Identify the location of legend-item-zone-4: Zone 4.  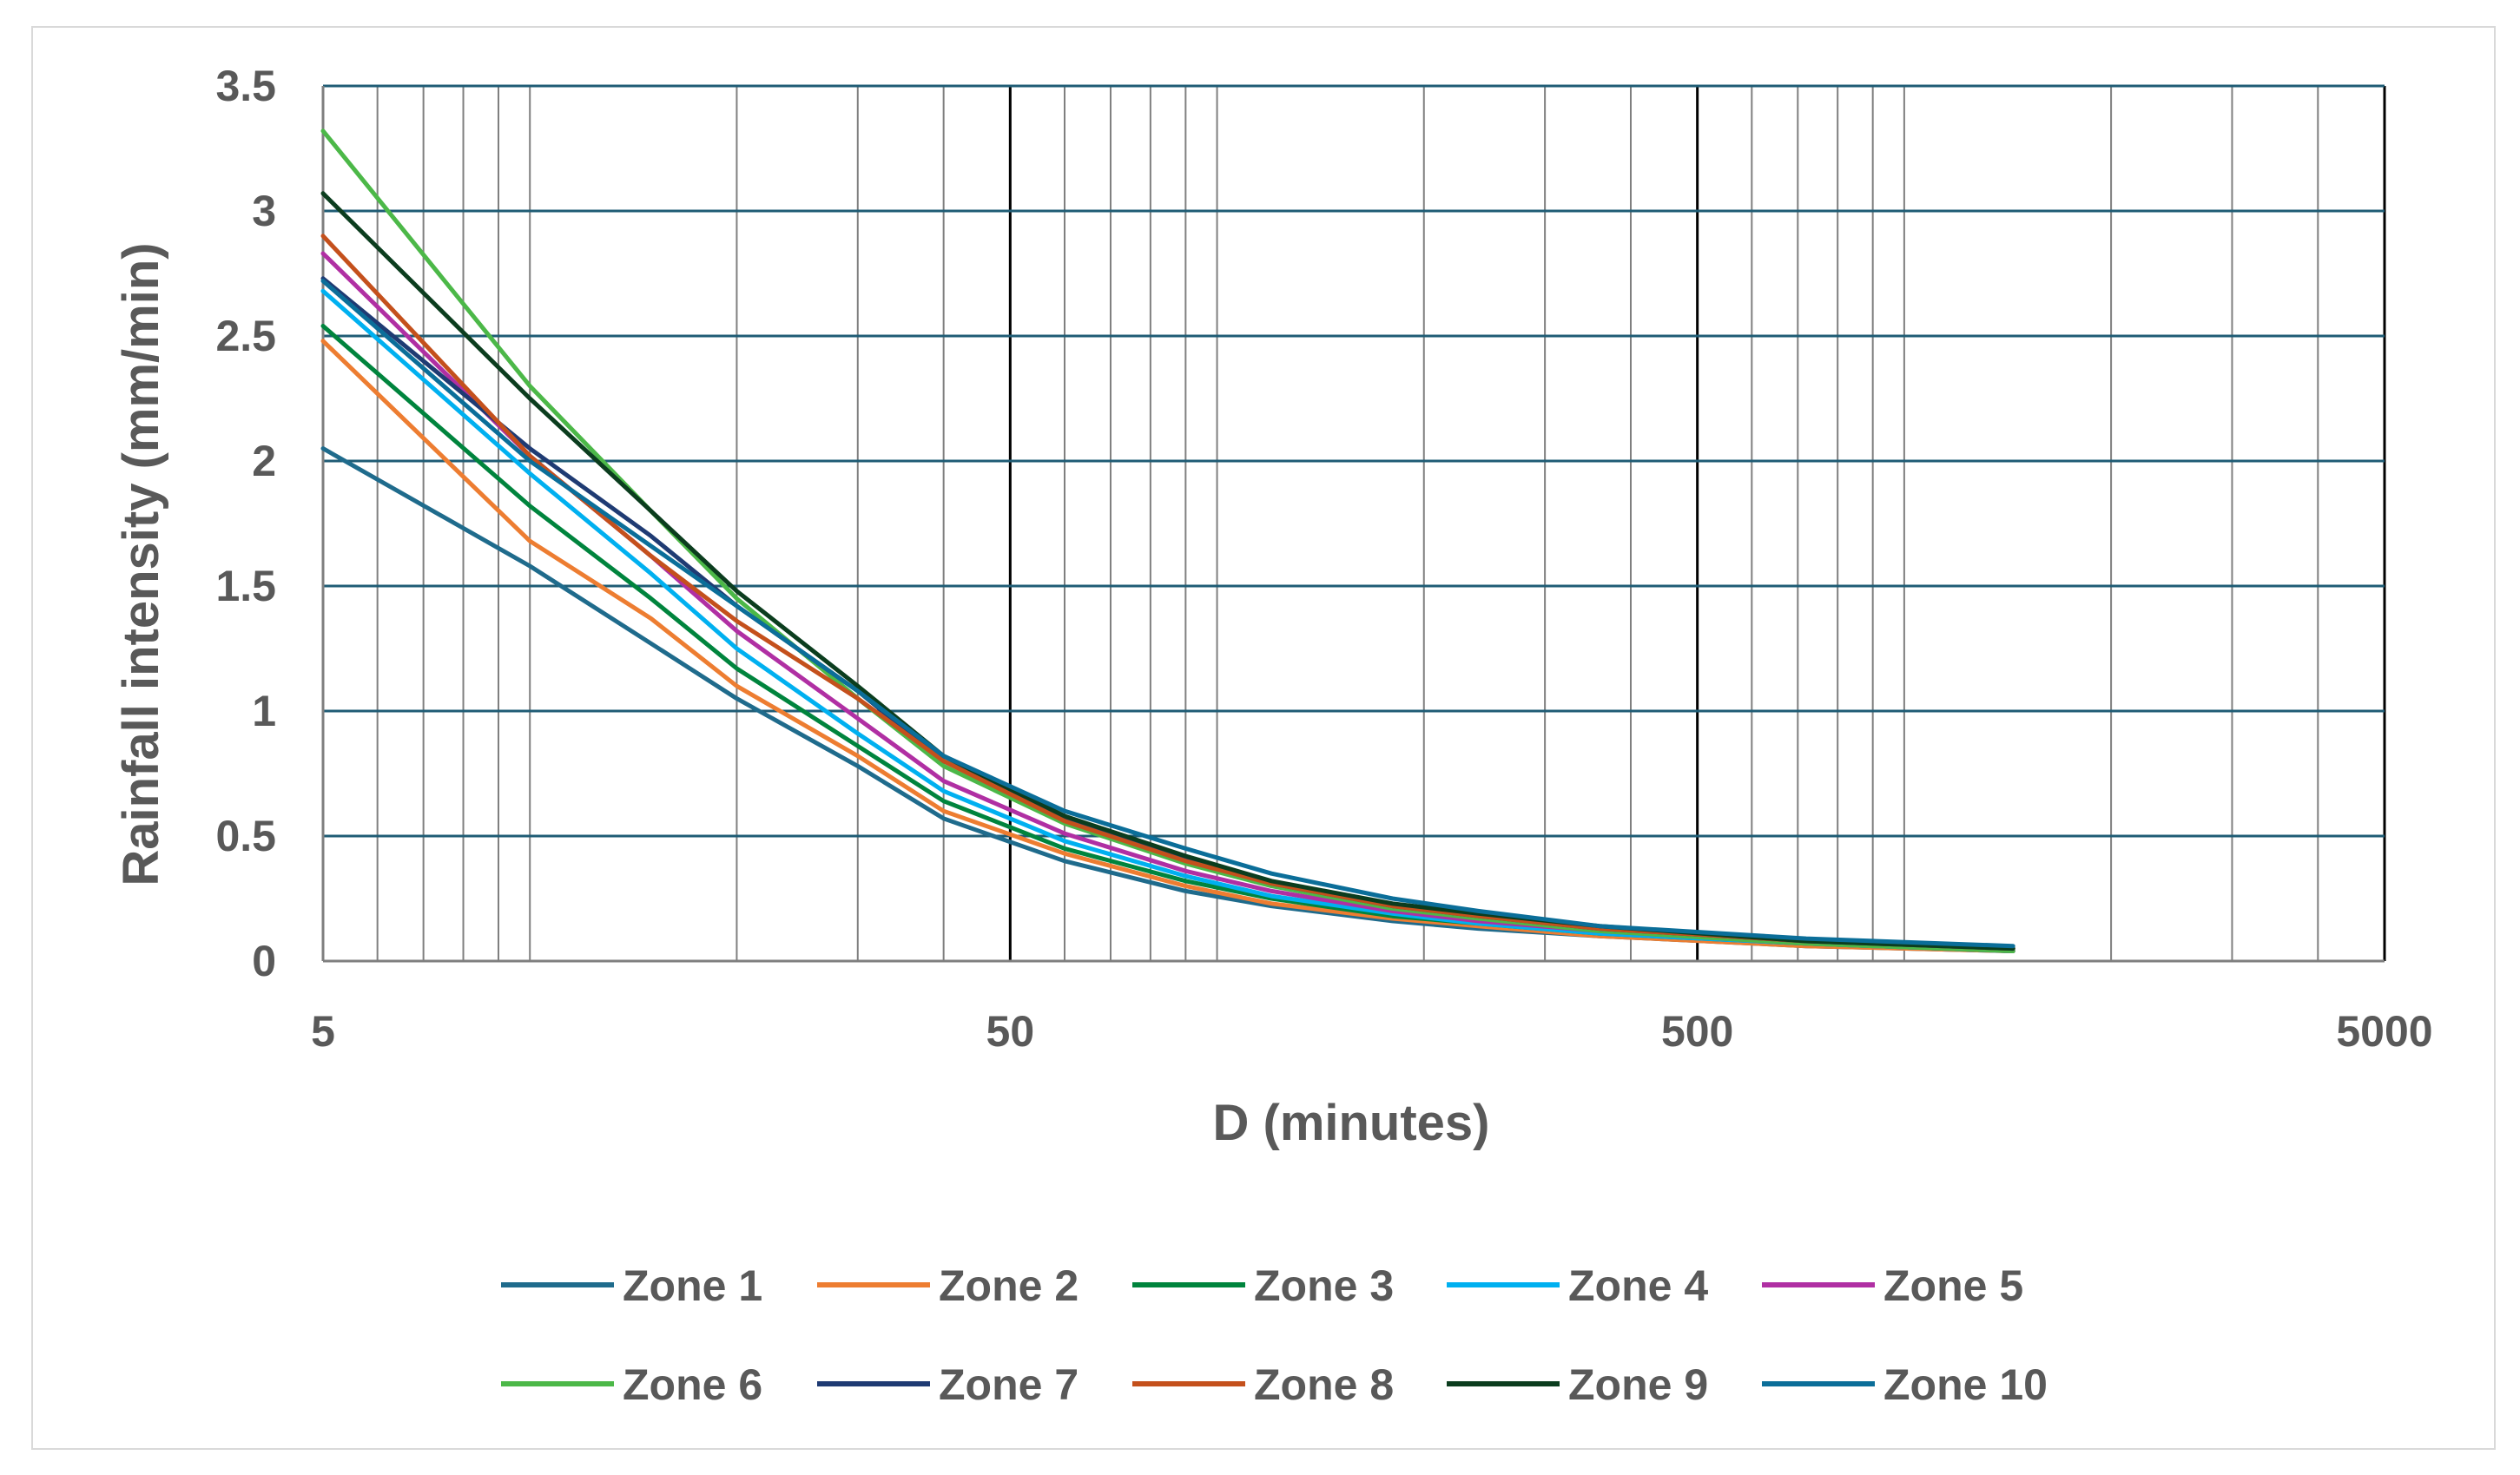
(1577, 1285).